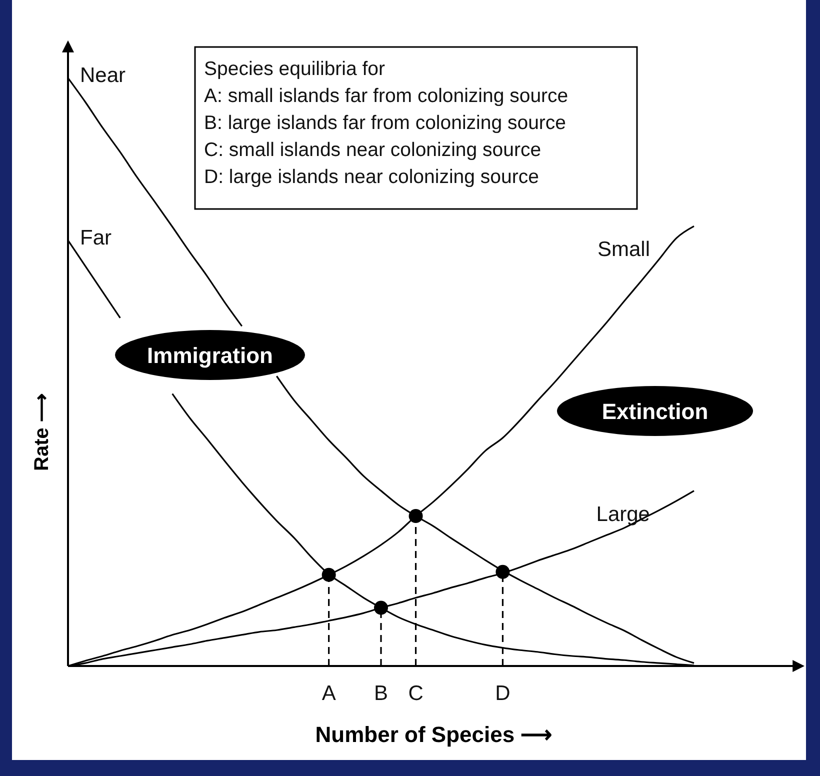 This screenshot has height=776, width=820. What do you see at coordinates (416, 693) in the screenshot?
I see `x-tick-label: C` at bounding box center [416, 693].